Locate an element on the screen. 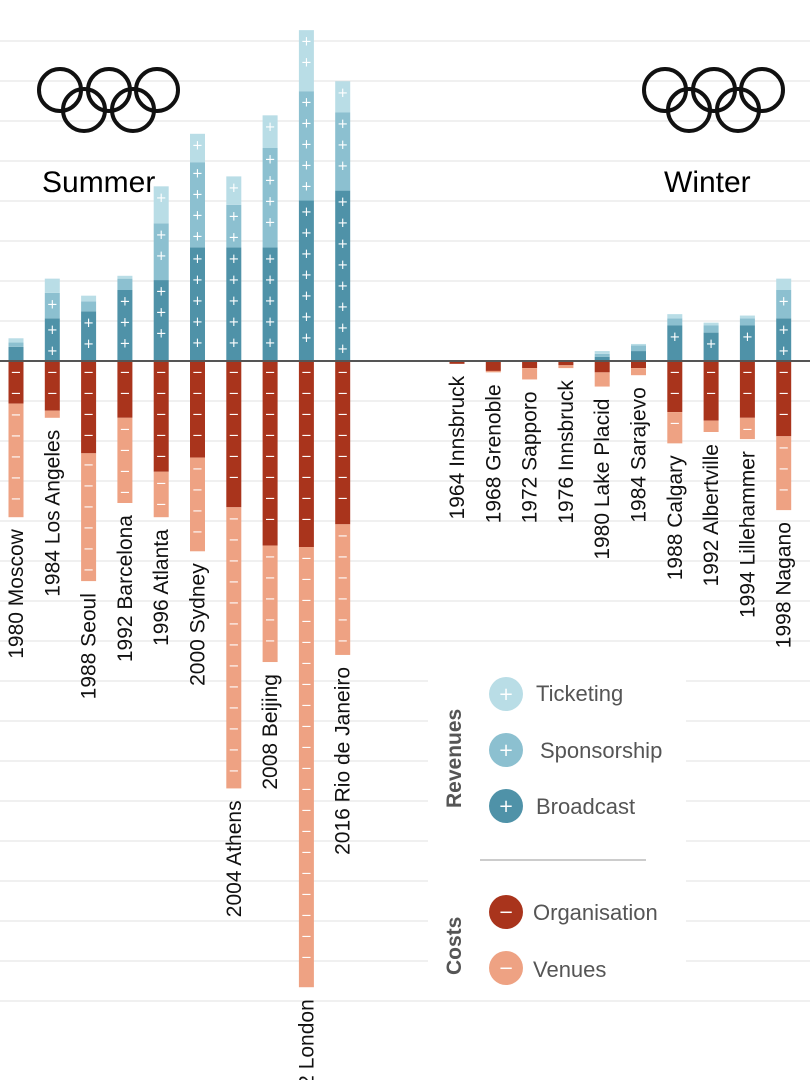  games-label: 2000 Sydney is located at coordinates (198, 624).